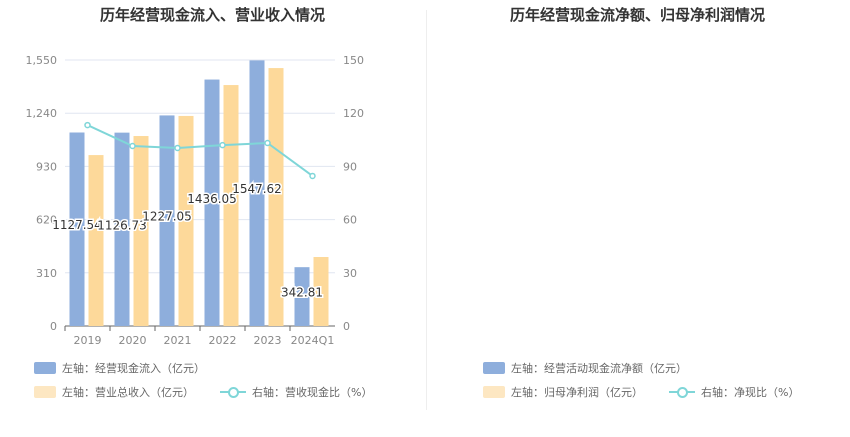 This screenshot has height=437, width=850. Describe the element at coordinates (350, 166) in the screenshot. I see `y2-tick-label: 90` at that location.